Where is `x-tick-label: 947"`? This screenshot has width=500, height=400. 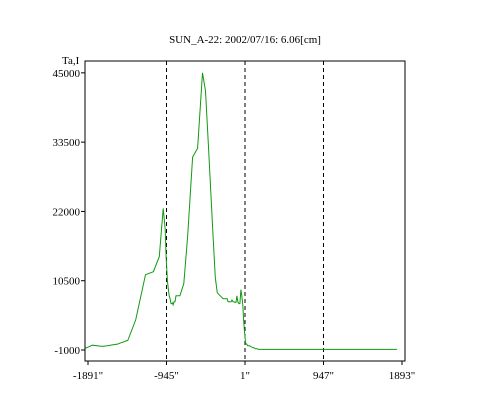 x-tick-label: 947" is located at coordinates (323, 376).